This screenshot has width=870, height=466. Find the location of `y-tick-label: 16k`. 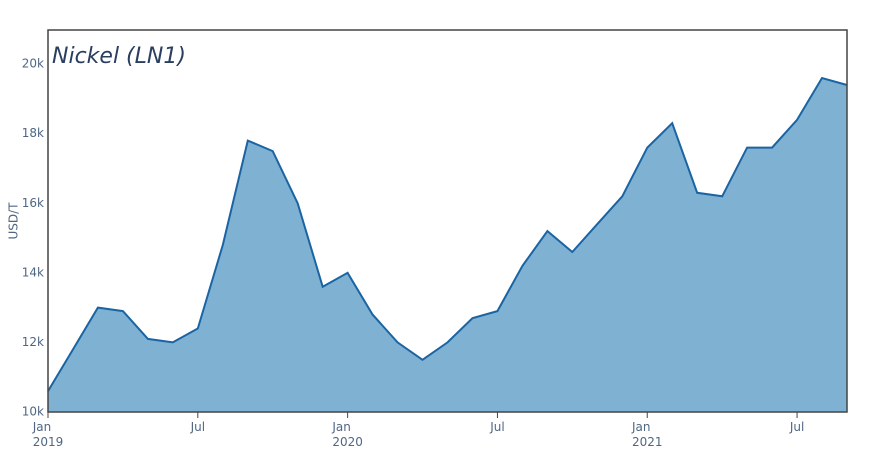

y-tick-label: 16k is located at coordinates (33, 203).